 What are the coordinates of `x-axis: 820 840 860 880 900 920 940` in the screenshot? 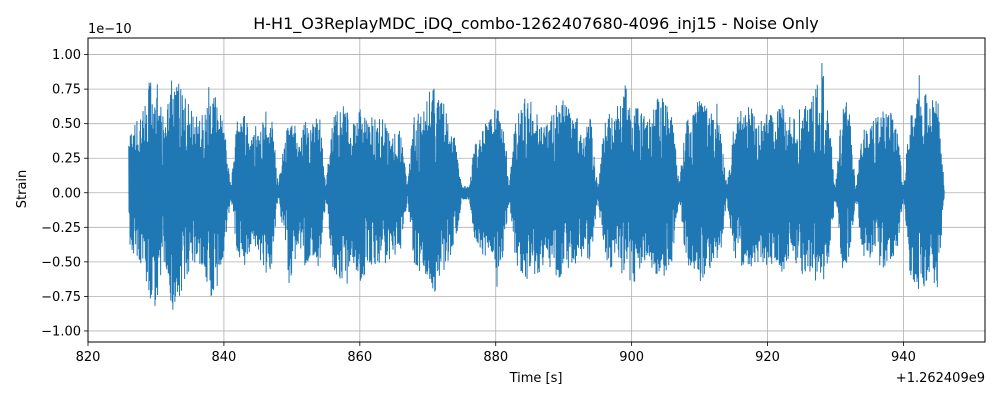 It's located at (496, 353).